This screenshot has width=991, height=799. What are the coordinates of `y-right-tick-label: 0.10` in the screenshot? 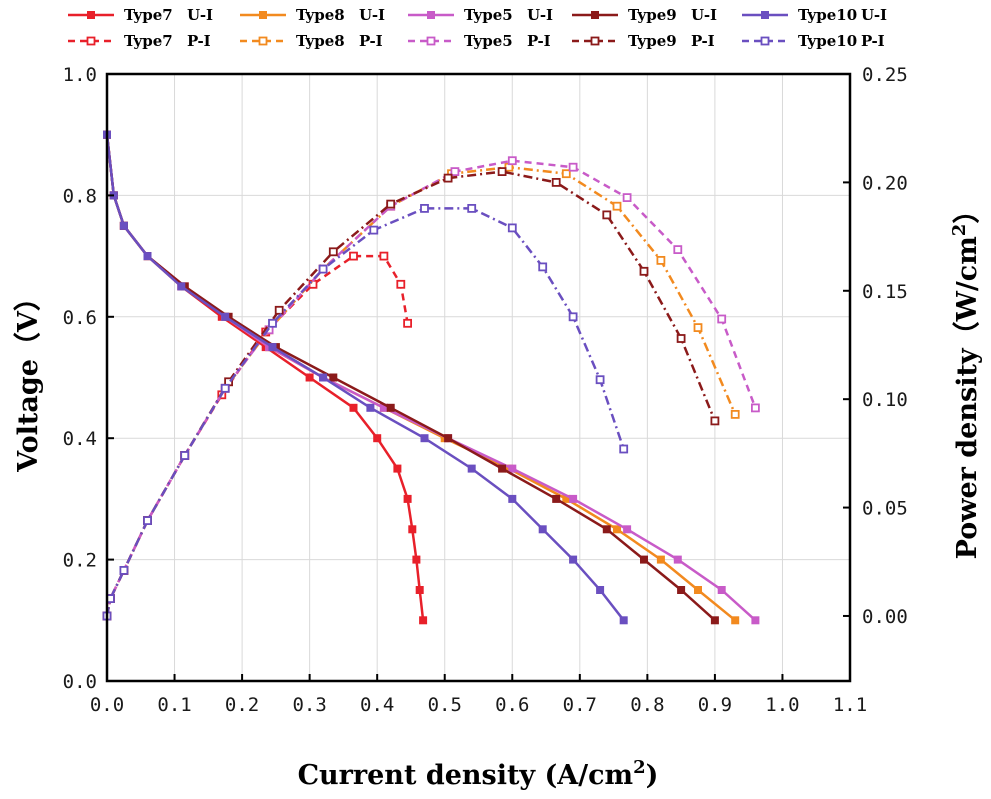 It's located at (885, 400).